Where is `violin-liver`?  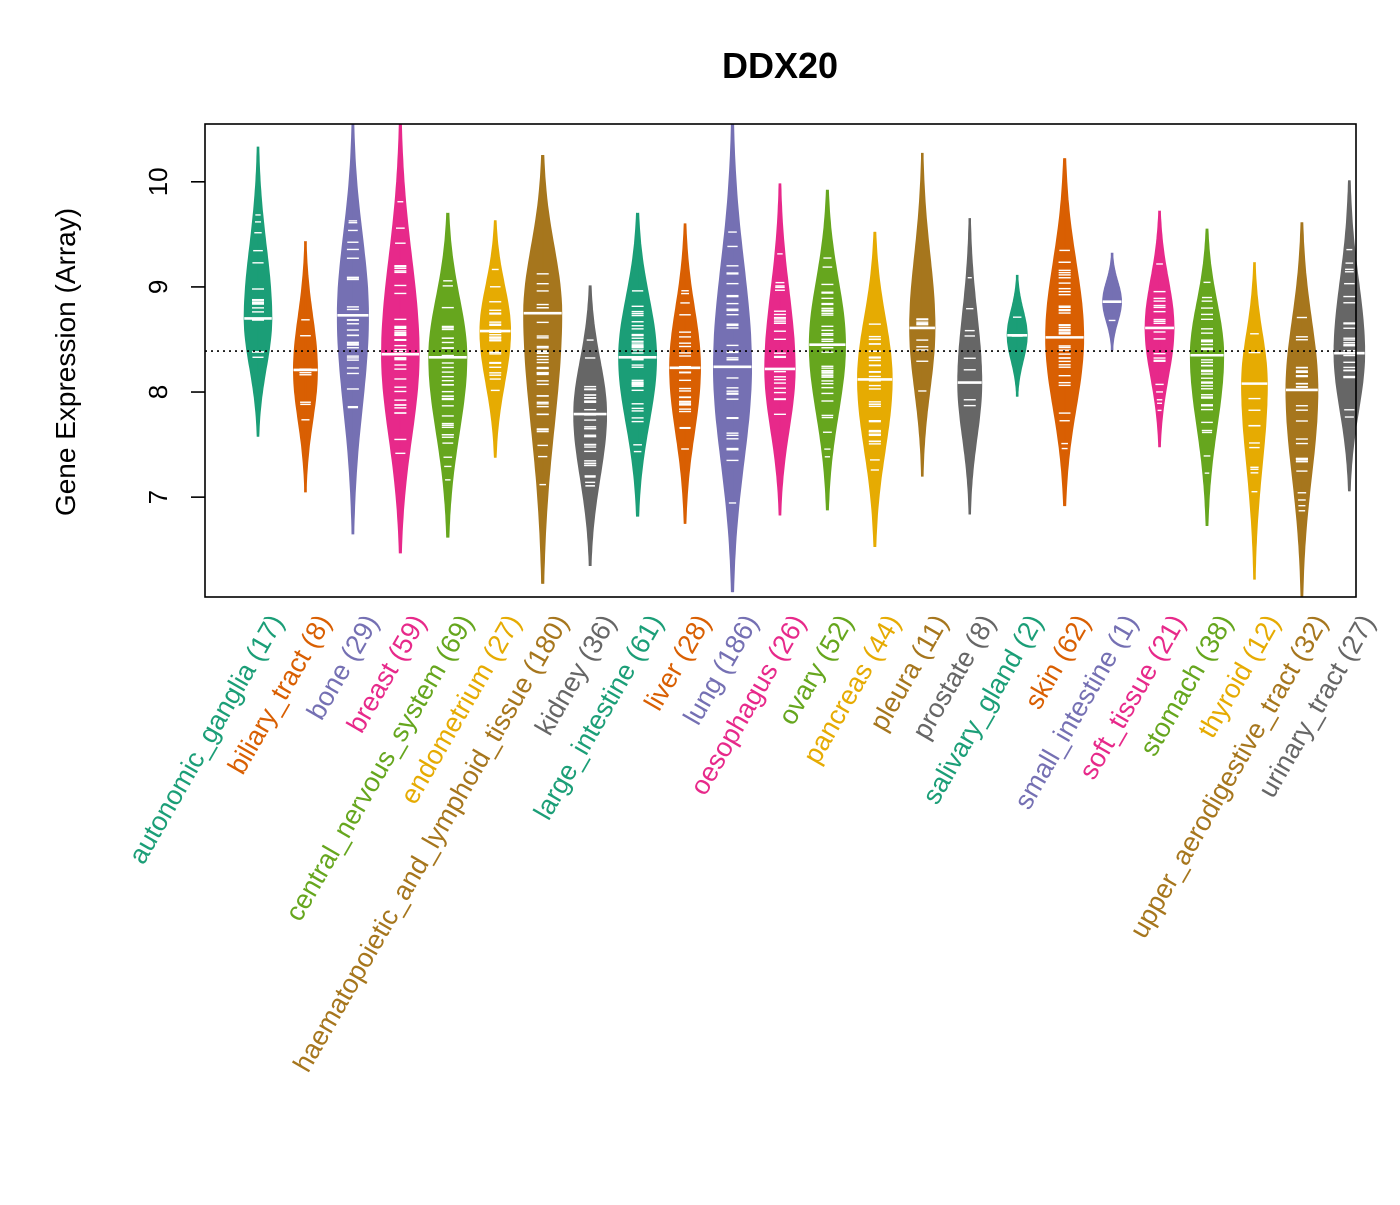
violin-liver is located at coordinates (685, 373).